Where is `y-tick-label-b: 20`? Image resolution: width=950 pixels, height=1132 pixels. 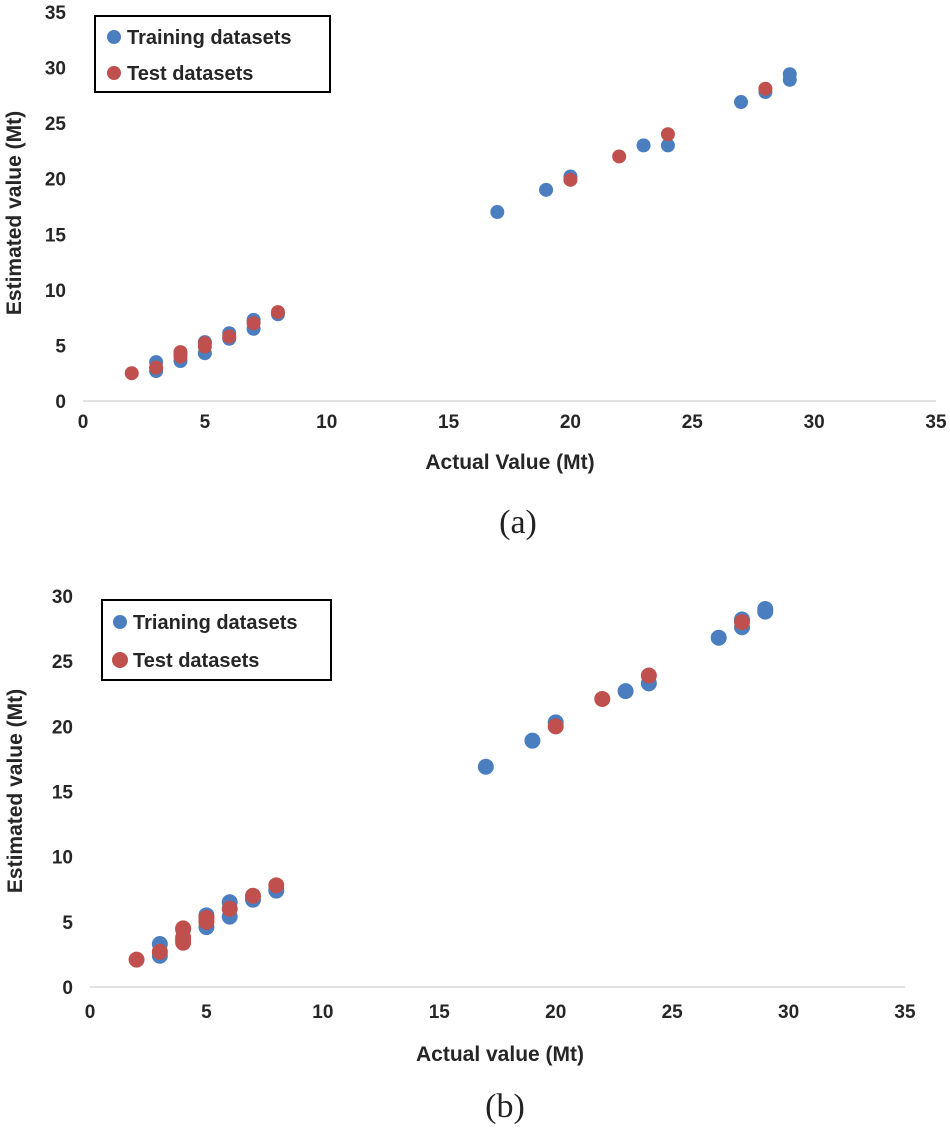 y-tick-label-b: 20 is located at coordinates (62, 727).